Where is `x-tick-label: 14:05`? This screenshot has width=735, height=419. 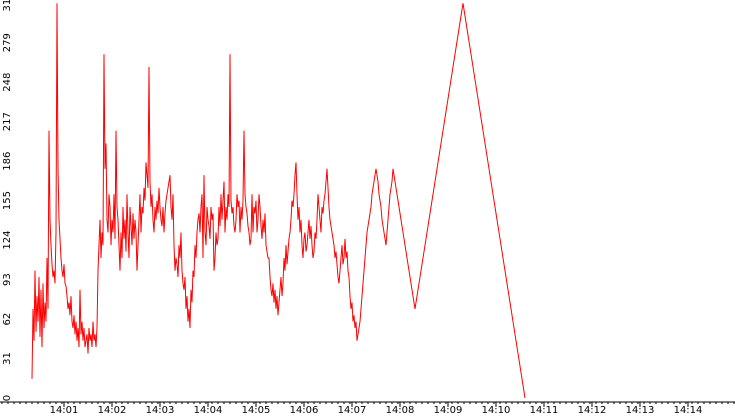 x-tick-label: 14:05 is located at coordinates (256, 410).